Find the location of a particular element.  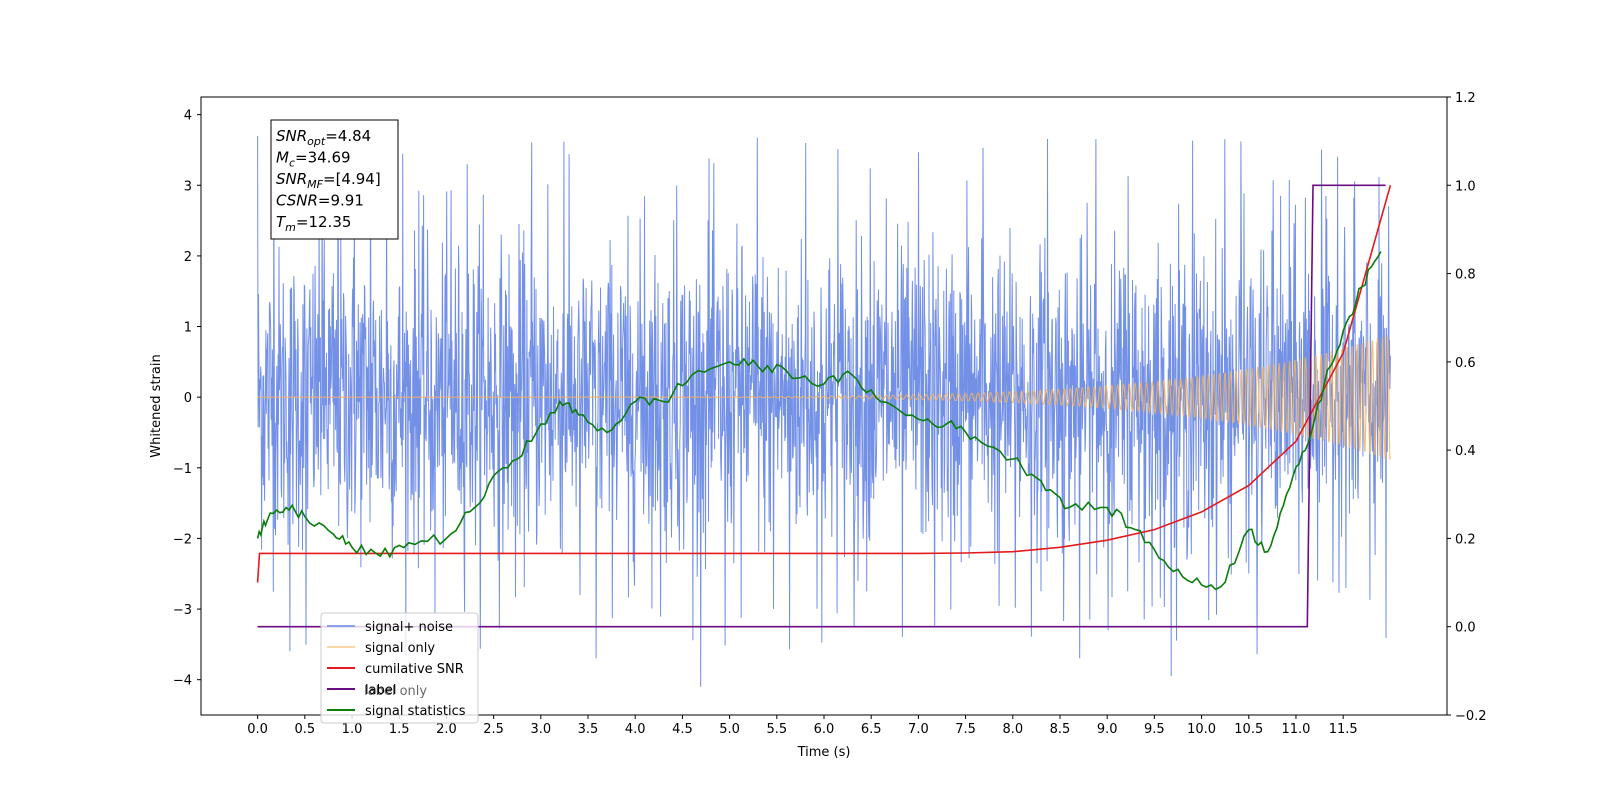

x-tick-label: 5.0 is located at coordinates (729, 729).